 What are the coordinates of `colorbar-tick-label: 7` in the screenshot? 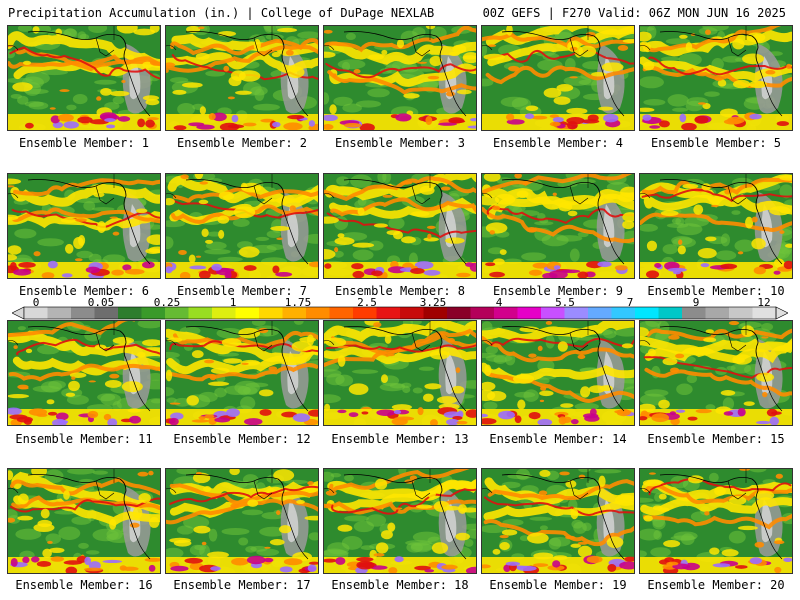 It's located at (630, 302).